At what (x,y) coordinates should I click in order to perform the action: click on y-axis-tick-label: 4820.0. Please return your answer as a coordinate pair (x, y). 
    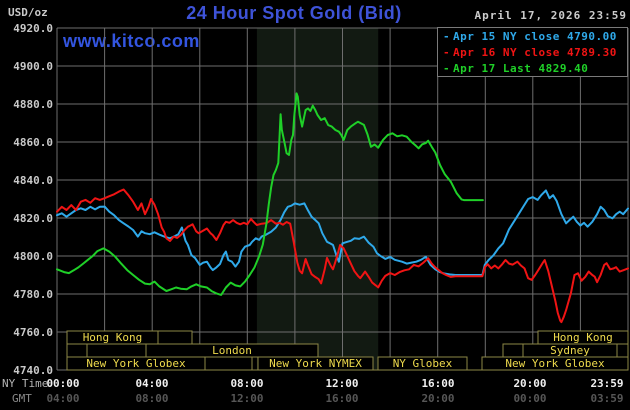
    Looking at the image, I should click on (33, 218).